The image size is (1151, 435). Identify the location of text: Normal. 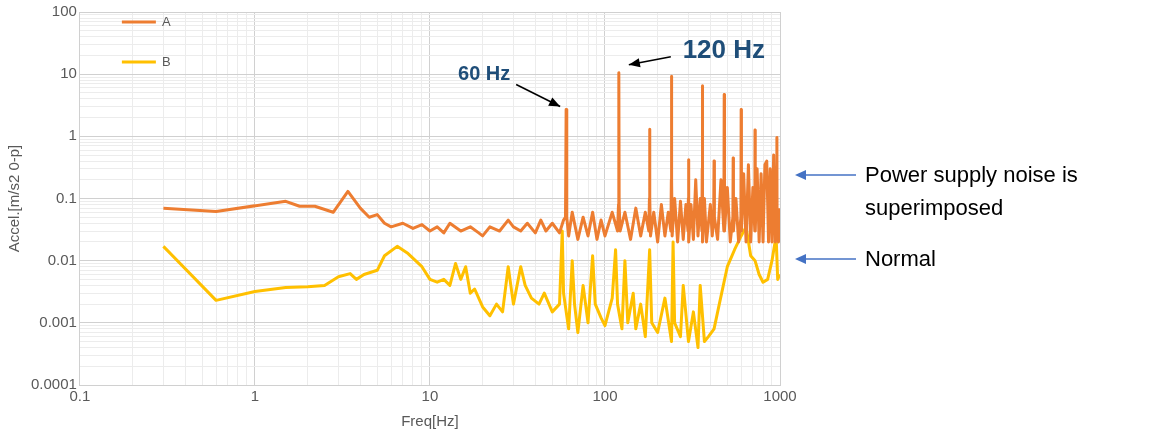
(901, 259).